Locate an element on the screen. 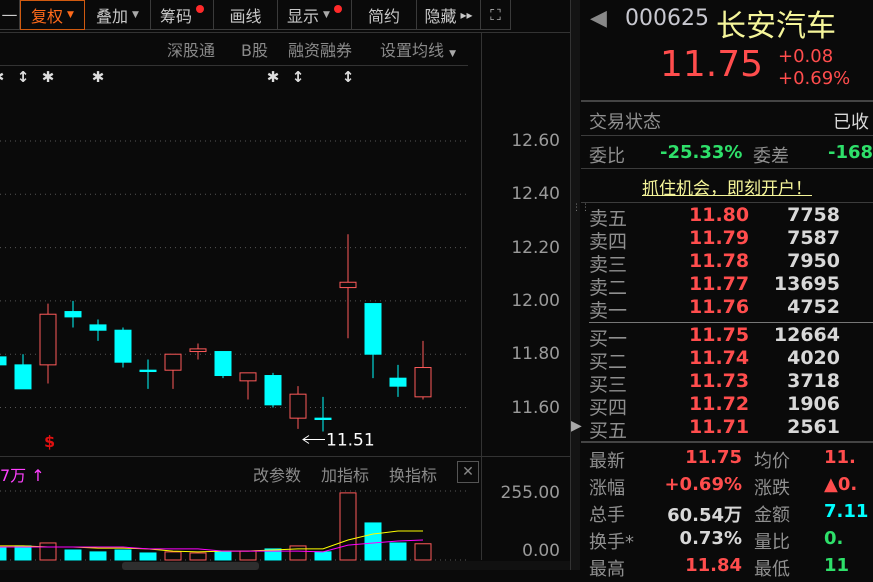  price-axis-tick: 12.40 is located at coordinates (535, 194).